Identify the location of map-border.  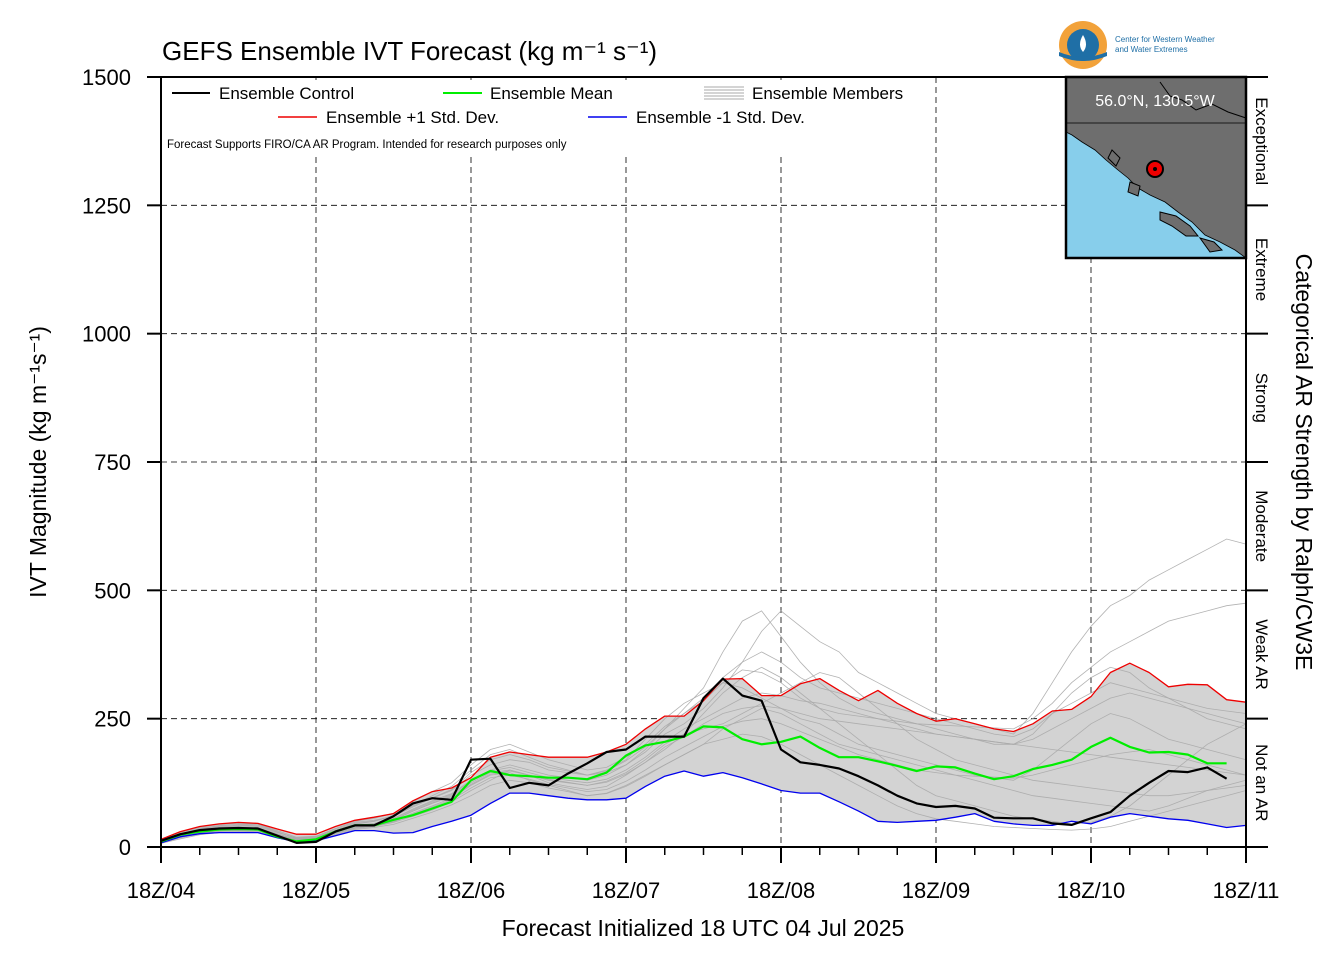
(1203, 100).